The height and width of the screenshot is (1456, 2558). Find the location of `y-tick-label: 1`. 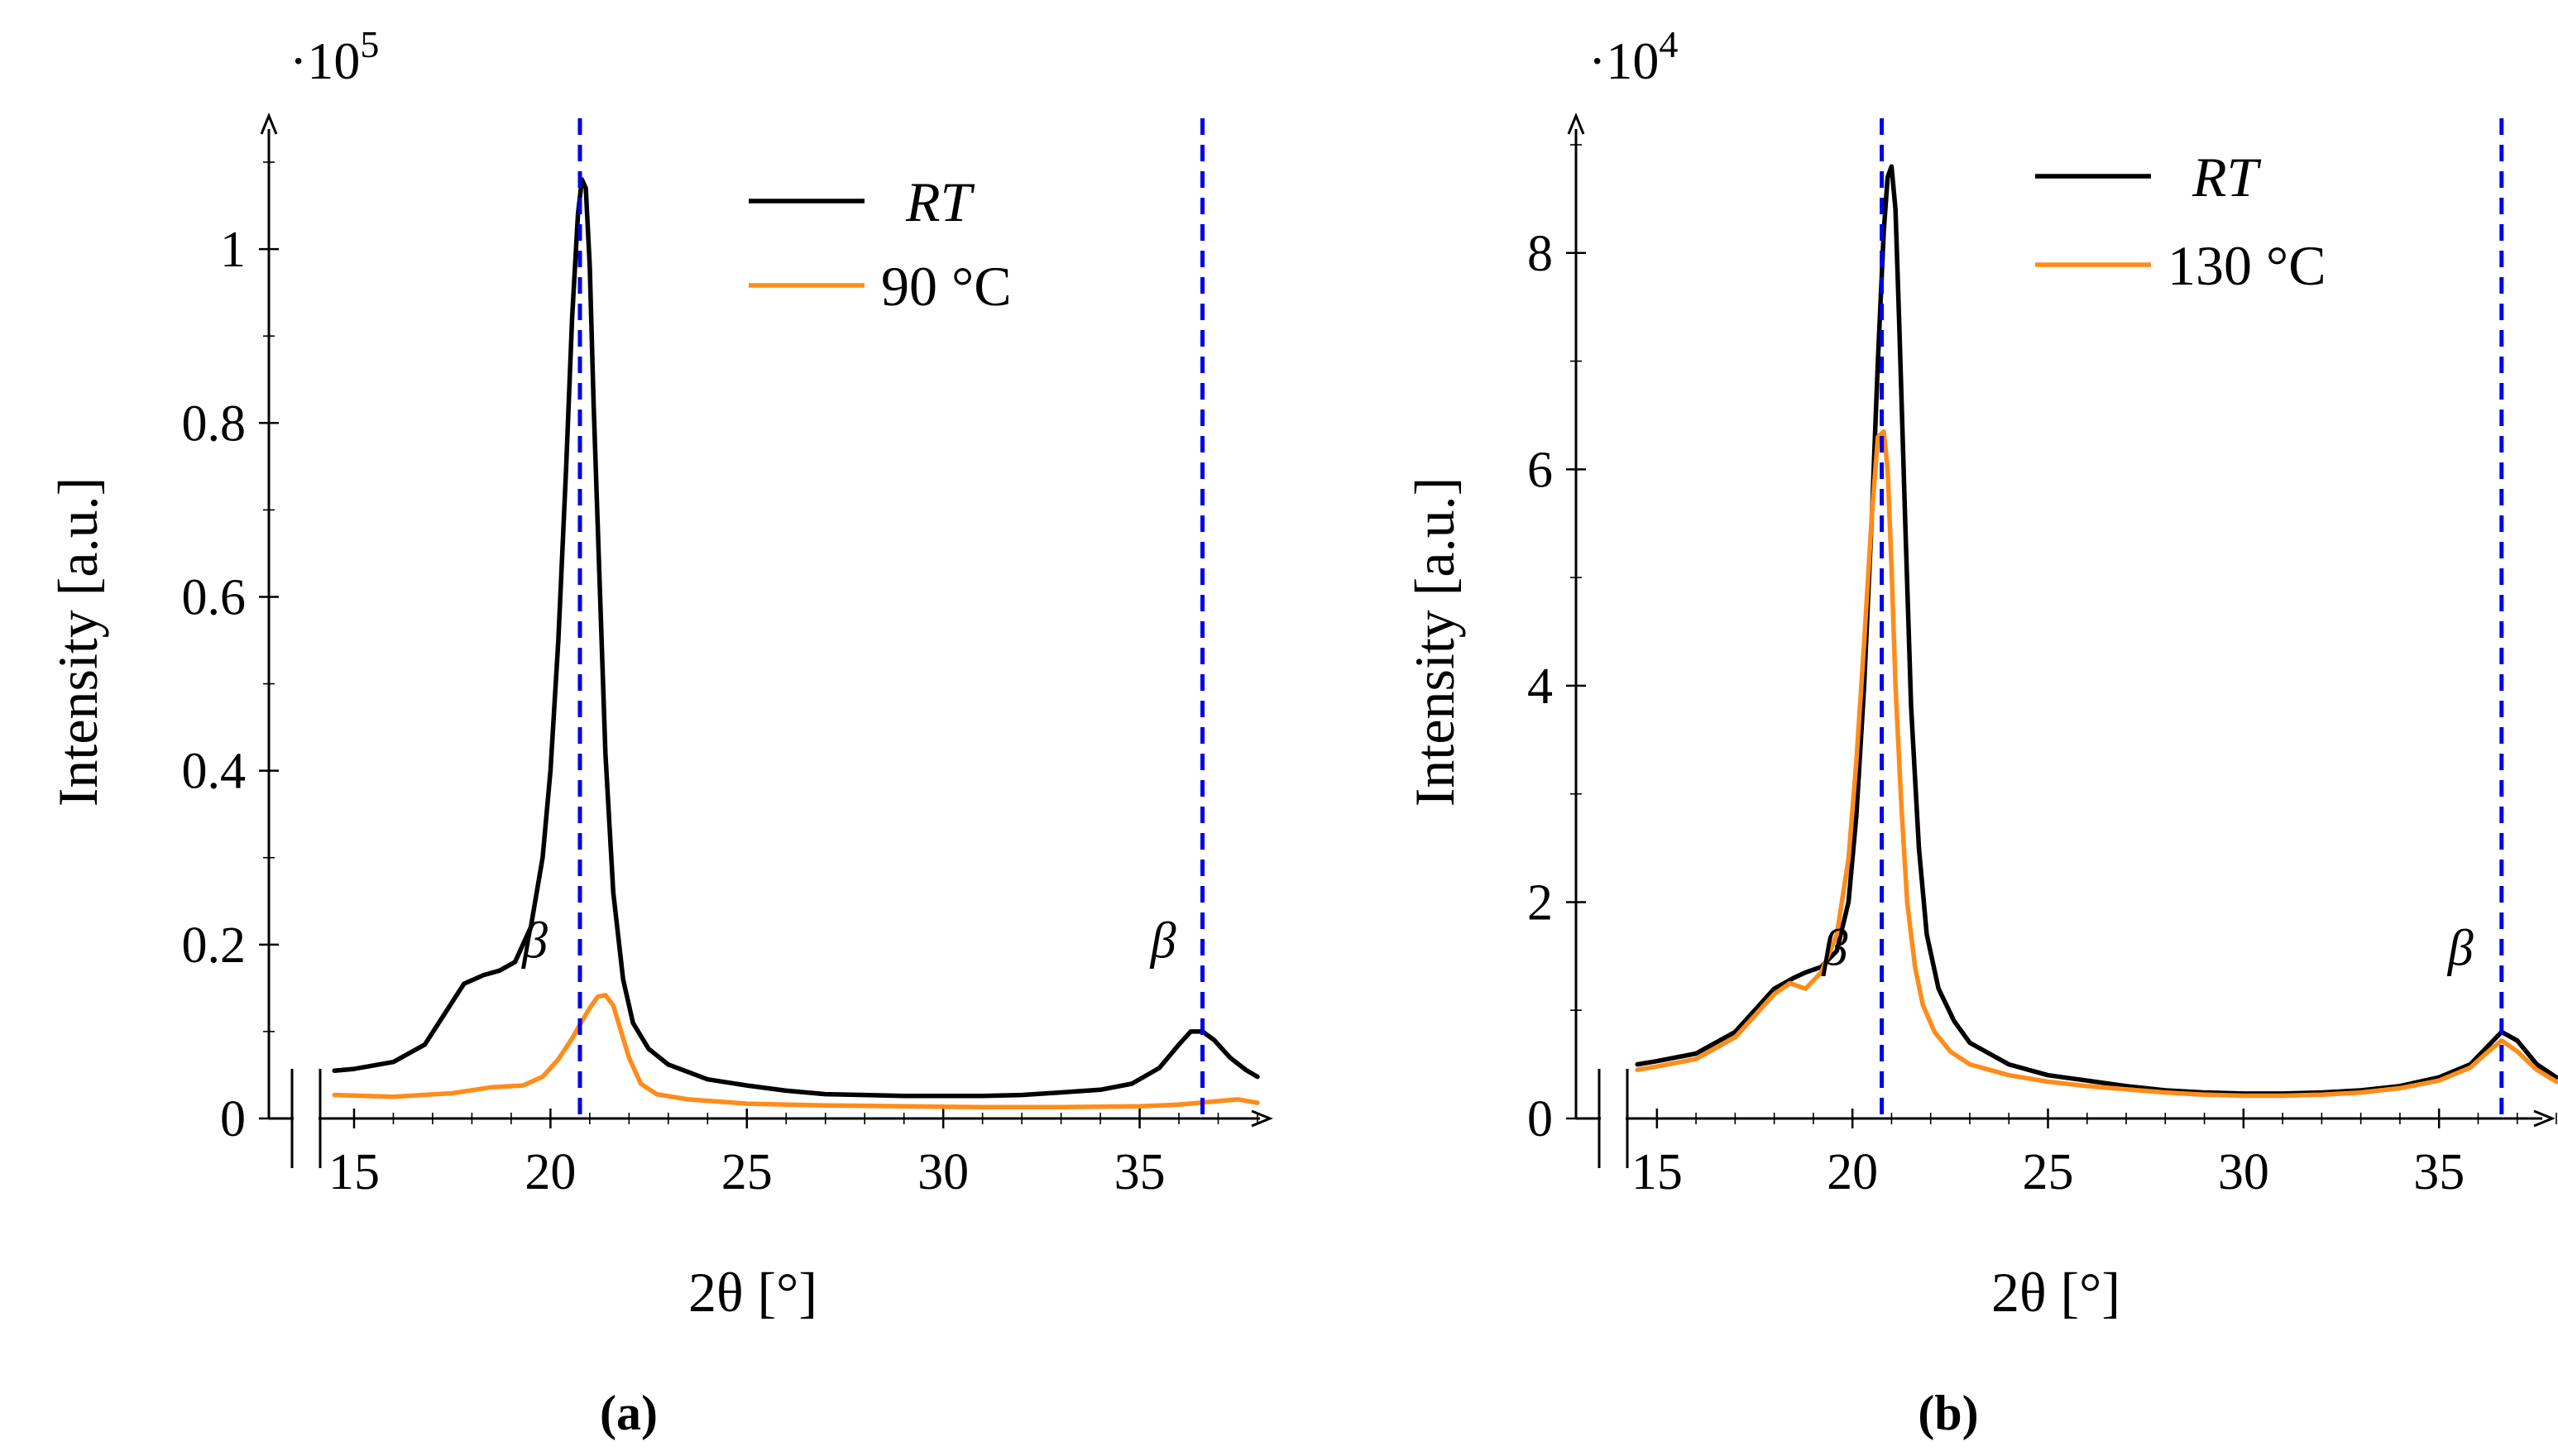

y-tick-label: 1 is located at coordinates (233, 250).